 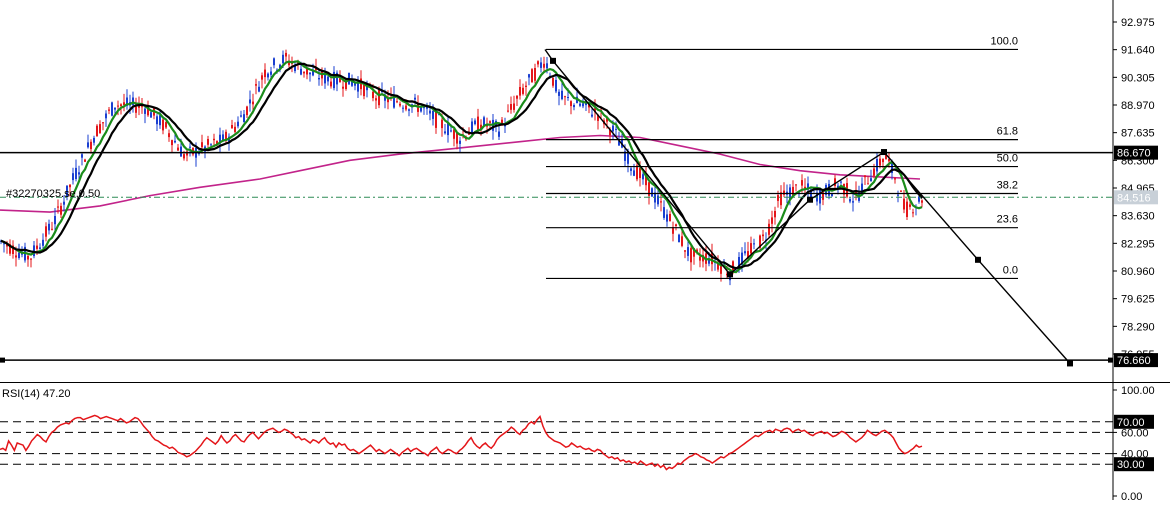 I want to click on y-tick-label: 80.960, so click(x=1138, y=272).